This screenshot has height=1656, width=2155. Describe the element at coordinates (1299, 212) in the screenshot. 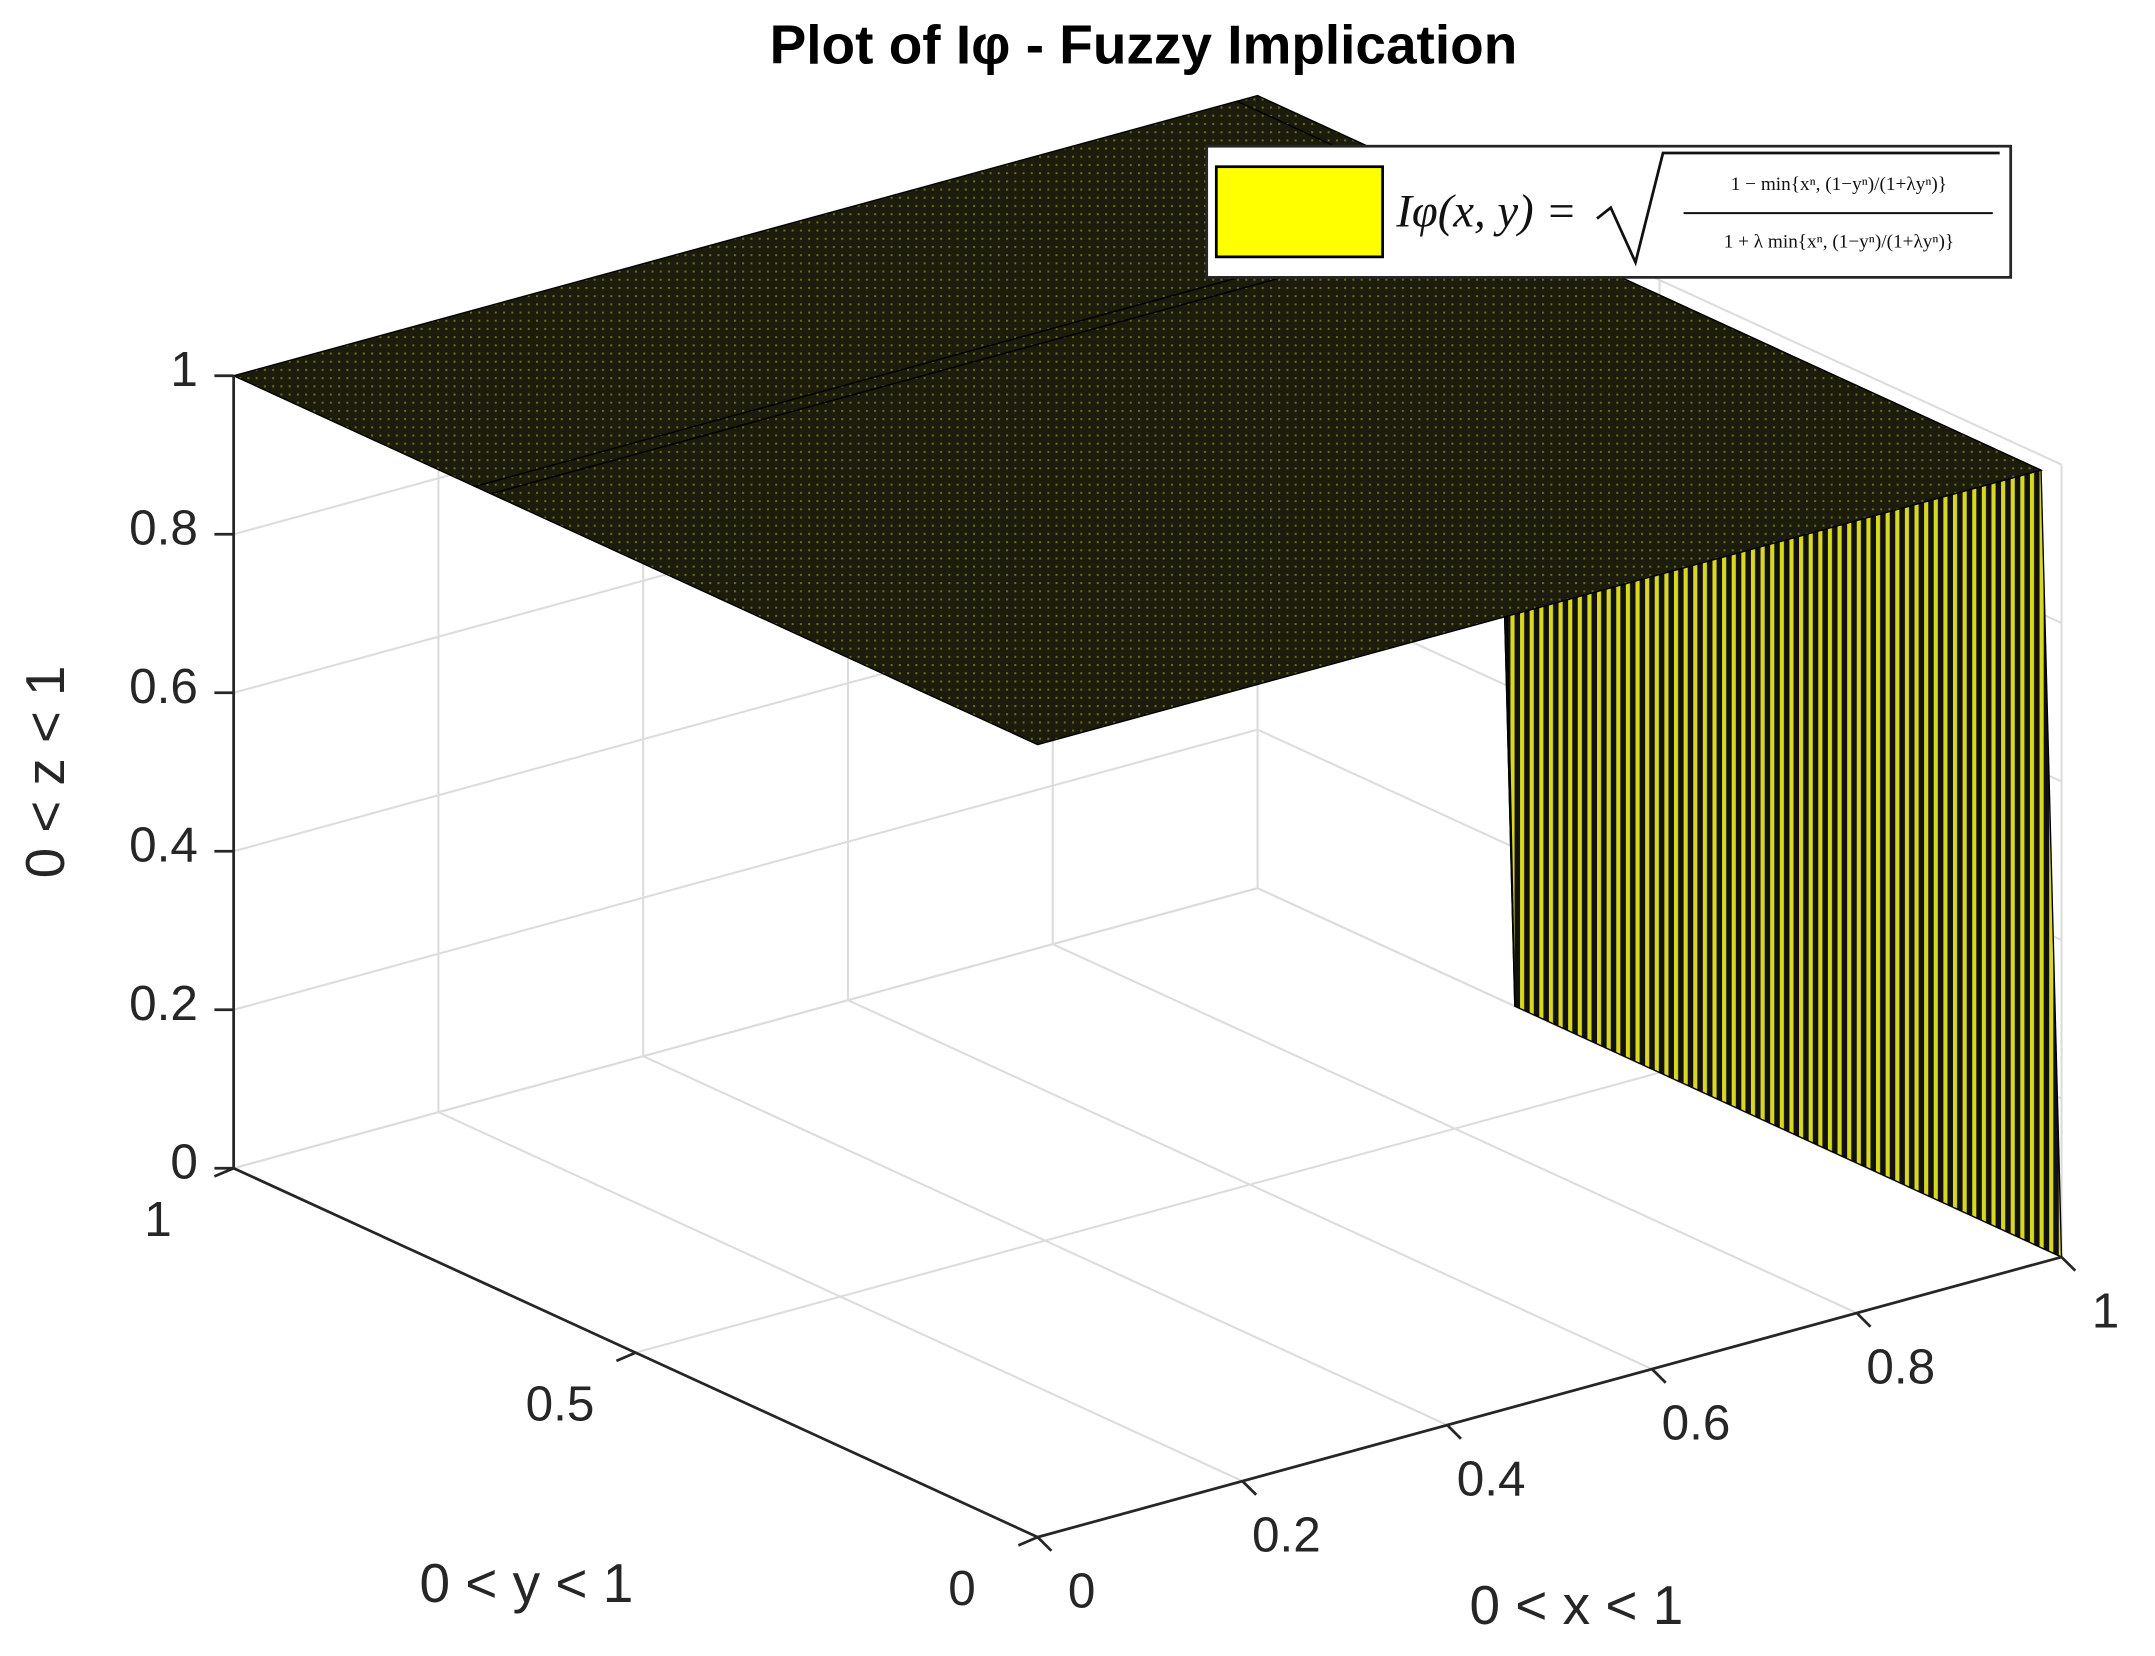

I see `legend-swatch` at that location.